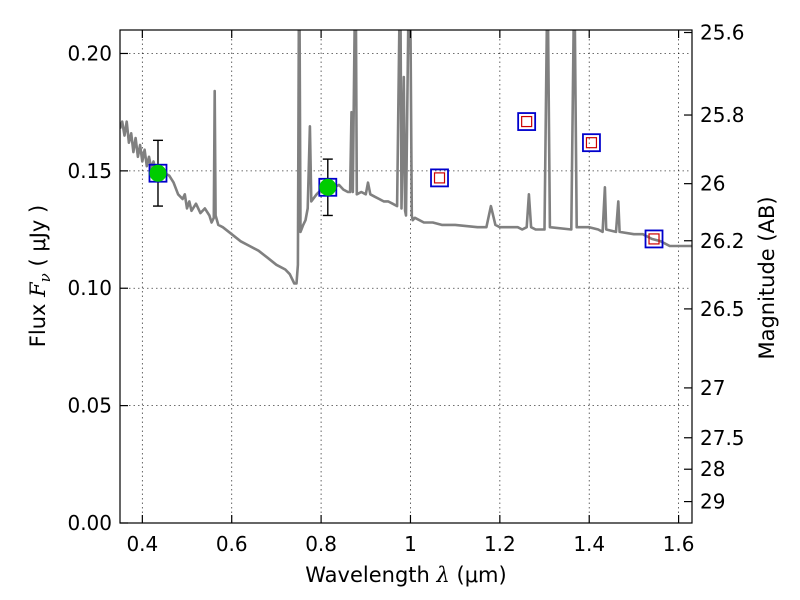  What do you see at coordinates (321, 544) in the screenshot?
I see `x-tick-label: 0.8` at bounding box center [321, 544].